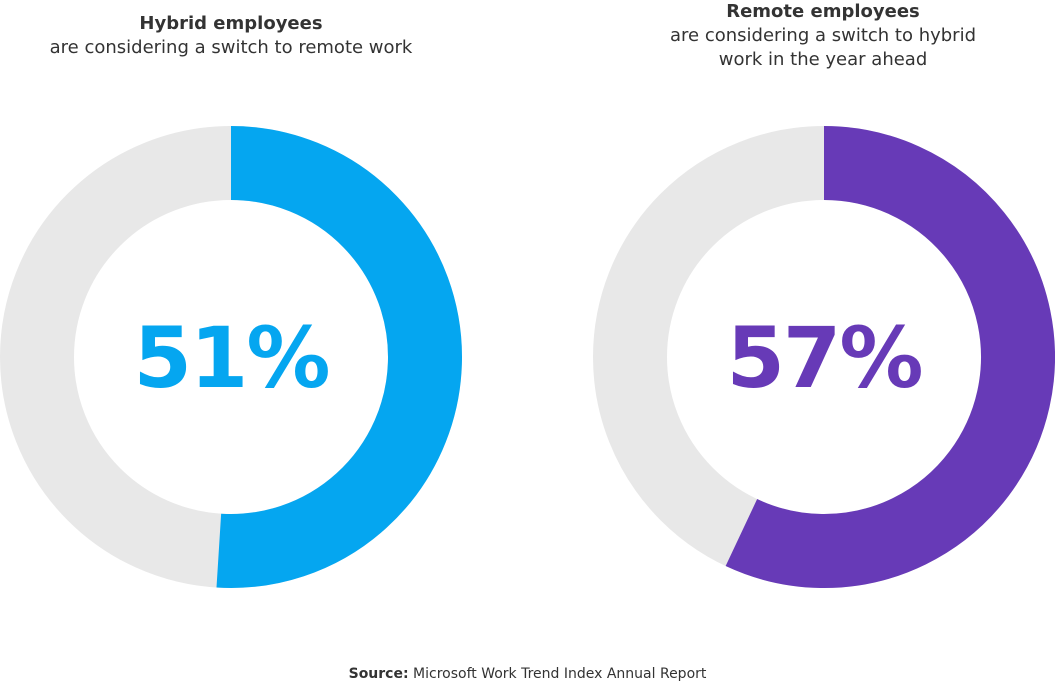 The width and height of the screenshot is (1055, 688). What do you see at coordinates (823, 358) in the screenshot?
I see `value-label: 57%` at bounding box center [823, 358].